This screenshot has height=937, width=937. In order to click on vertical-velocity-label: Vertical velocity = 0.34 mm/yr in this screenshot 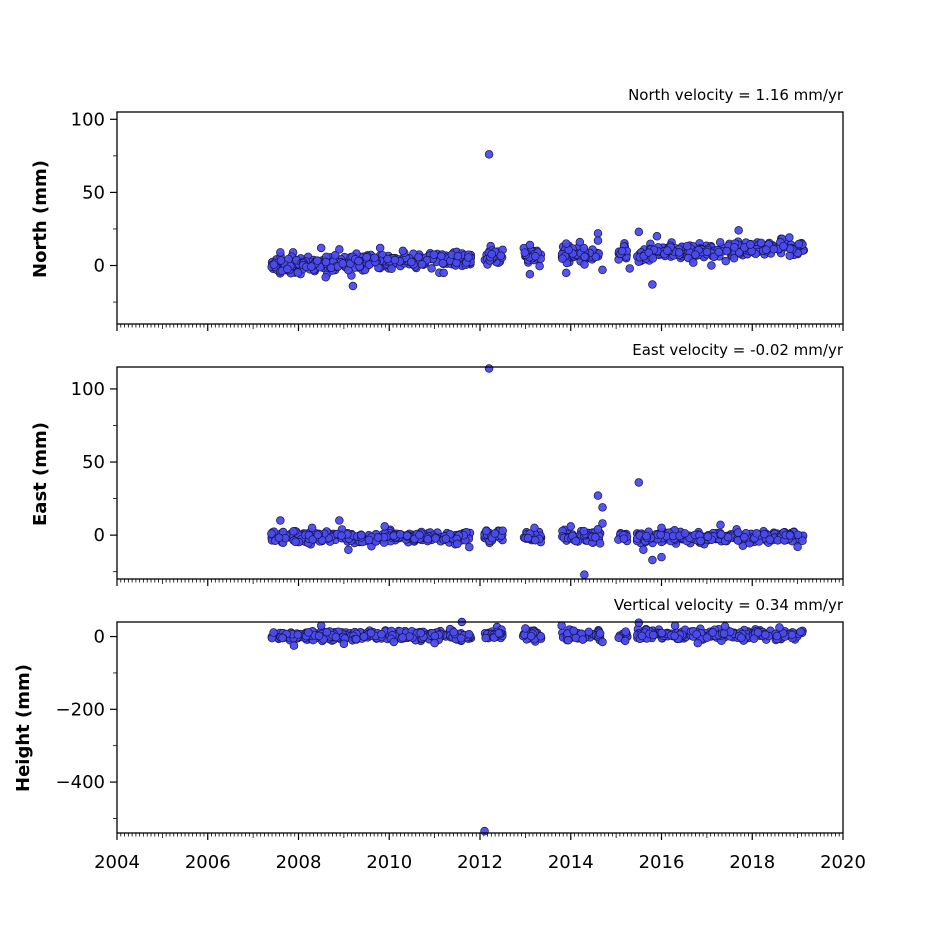, I will do `click(729, 605)`.